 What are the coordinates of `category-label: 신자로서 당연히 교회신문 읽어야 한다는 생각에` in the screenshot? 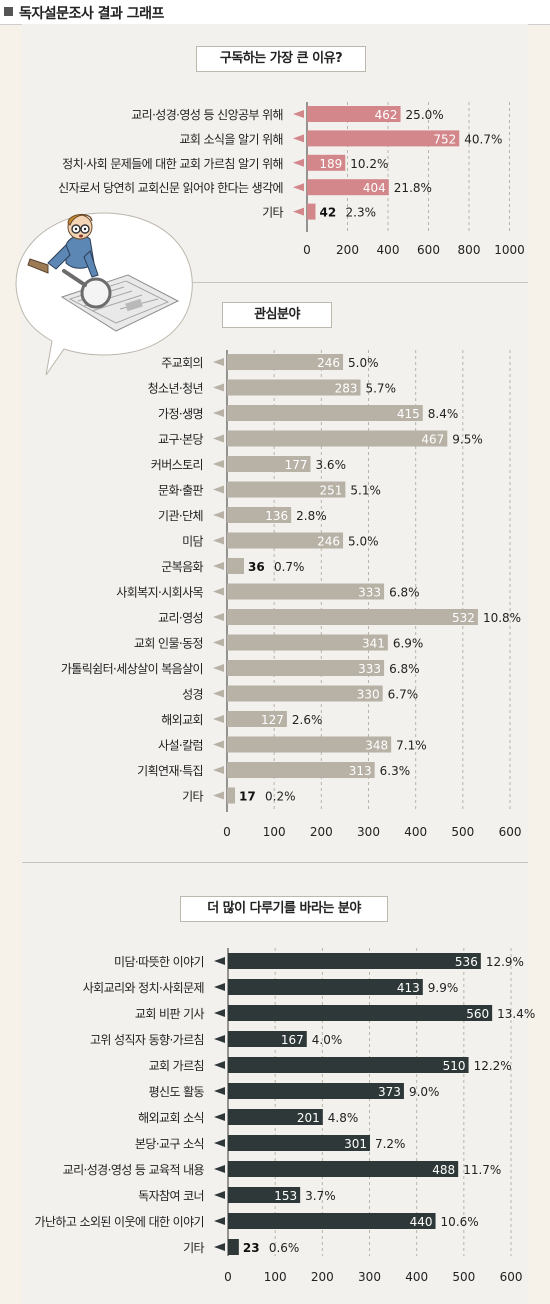 It's located at (170, 188).